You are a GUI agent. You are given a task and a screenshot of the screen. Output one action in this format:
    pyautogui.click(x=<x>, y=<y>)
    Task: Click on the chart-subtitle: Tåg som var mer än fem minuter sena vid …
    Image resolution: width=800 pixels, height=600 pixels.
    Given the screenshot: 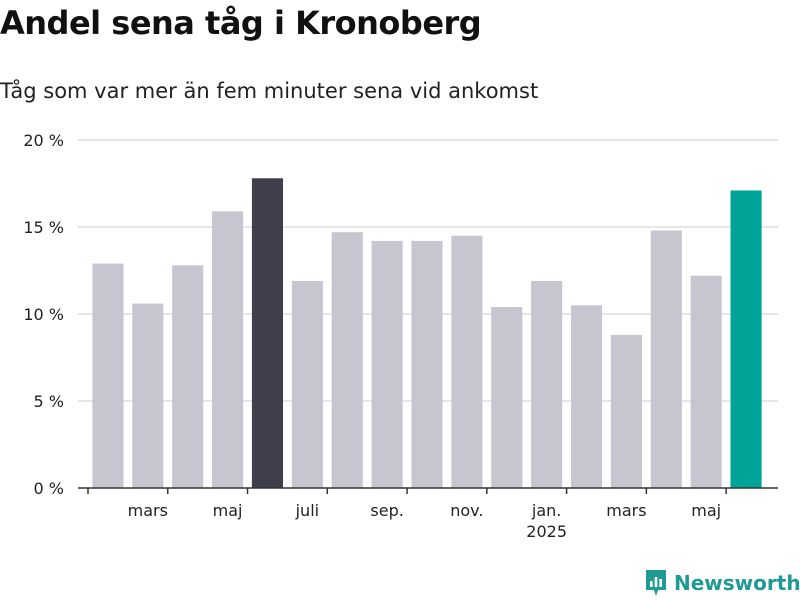 What is the action you would take?
    pyautogui.click(x=269, y=91)
    